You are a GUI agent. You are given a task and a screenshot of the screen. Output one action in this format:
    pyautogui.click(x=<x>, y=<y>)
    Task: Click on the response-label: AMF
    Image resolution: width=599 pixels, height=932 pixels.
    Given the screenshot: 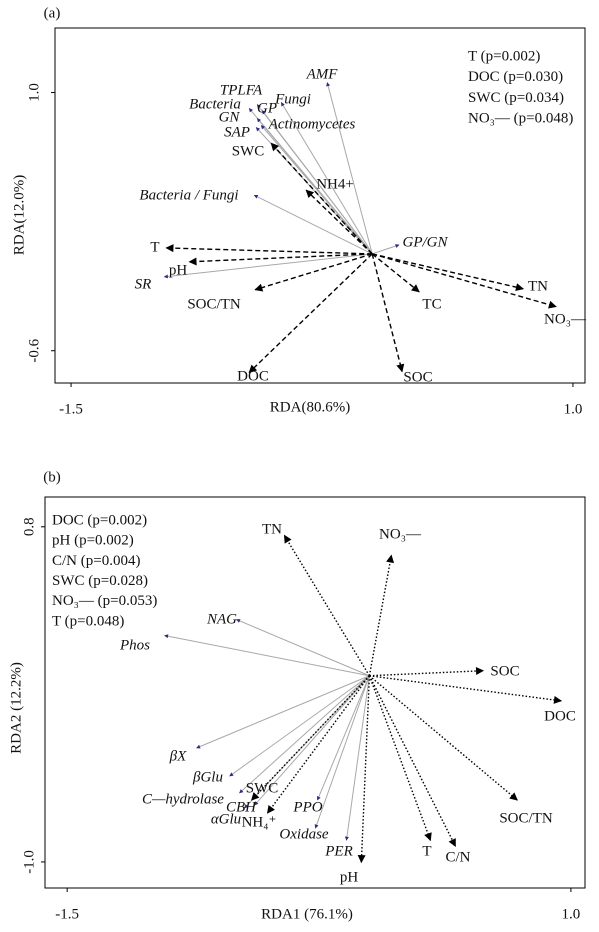 What is the action you would take?
    pyautogui.click(x=322, y=74)
    